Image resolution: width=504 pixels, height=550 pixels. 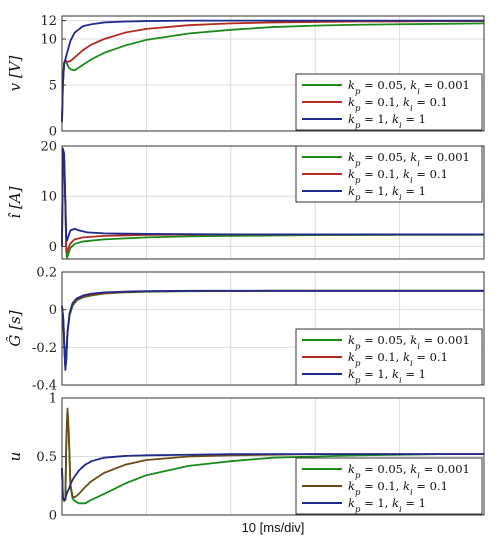 I want to click on y-axis-label: u, so click(x=15, y=457).